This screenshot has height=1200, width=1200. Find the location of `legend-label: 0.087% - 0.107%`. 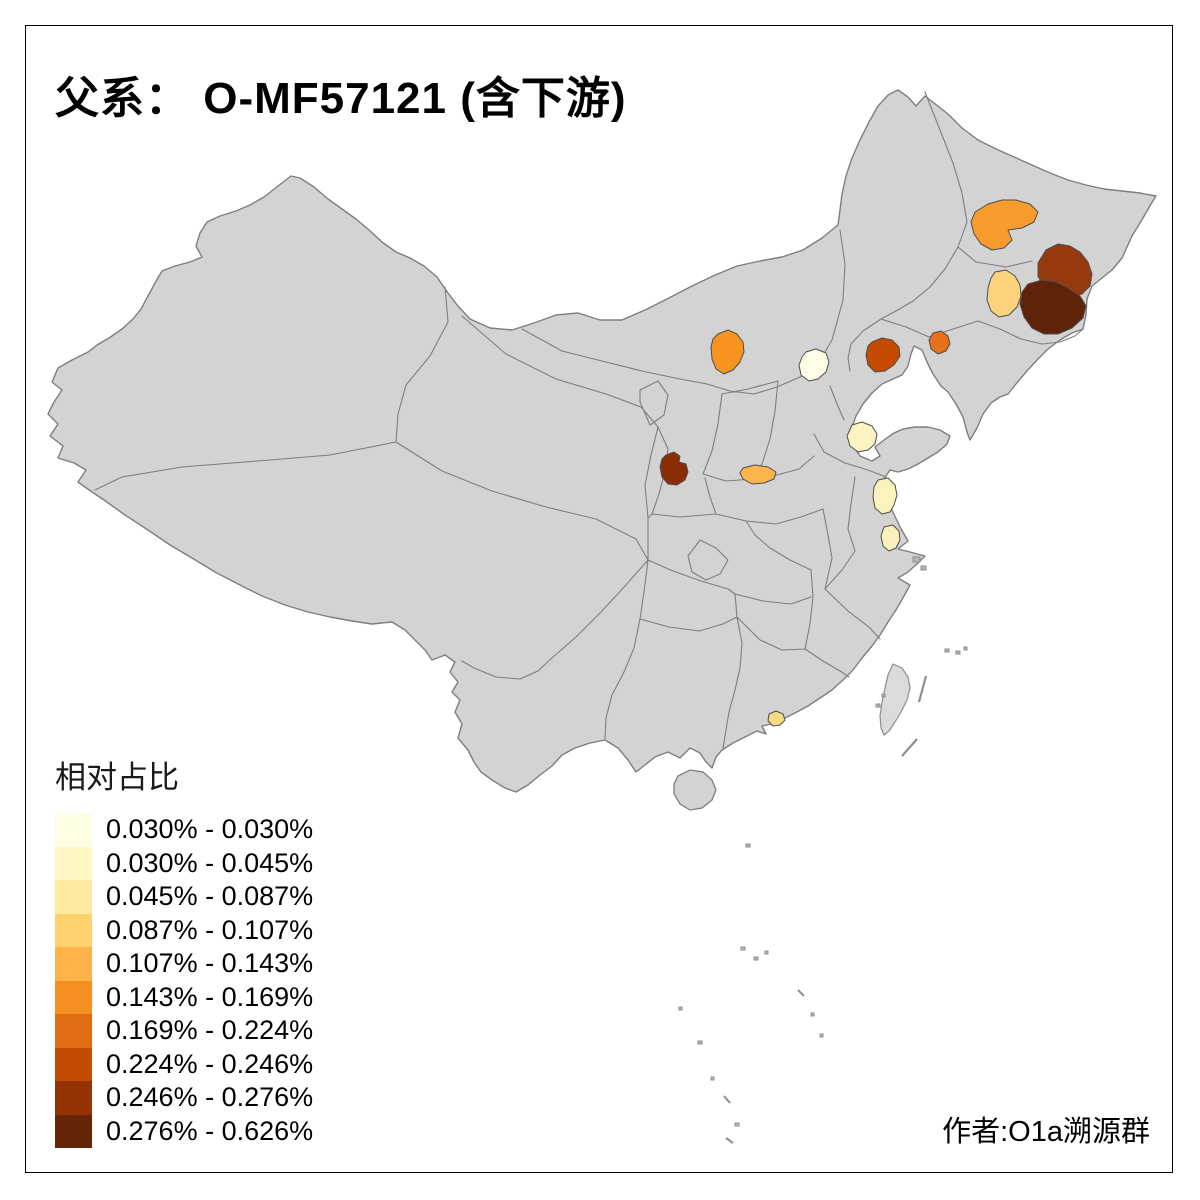

legend-label: 0.087% - 0.107% is located at coordinates (210, 929).